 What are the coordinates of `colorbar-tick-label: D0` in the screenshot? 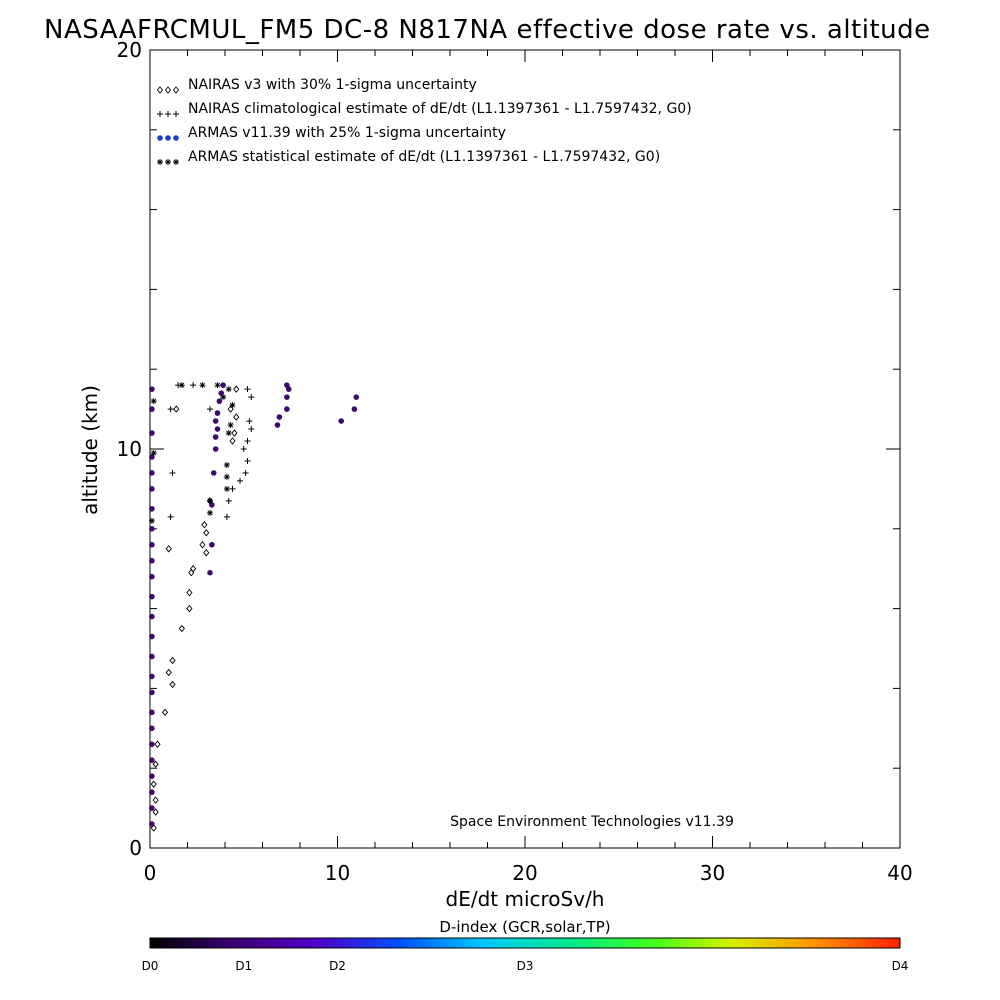 It's located at (150, 966).